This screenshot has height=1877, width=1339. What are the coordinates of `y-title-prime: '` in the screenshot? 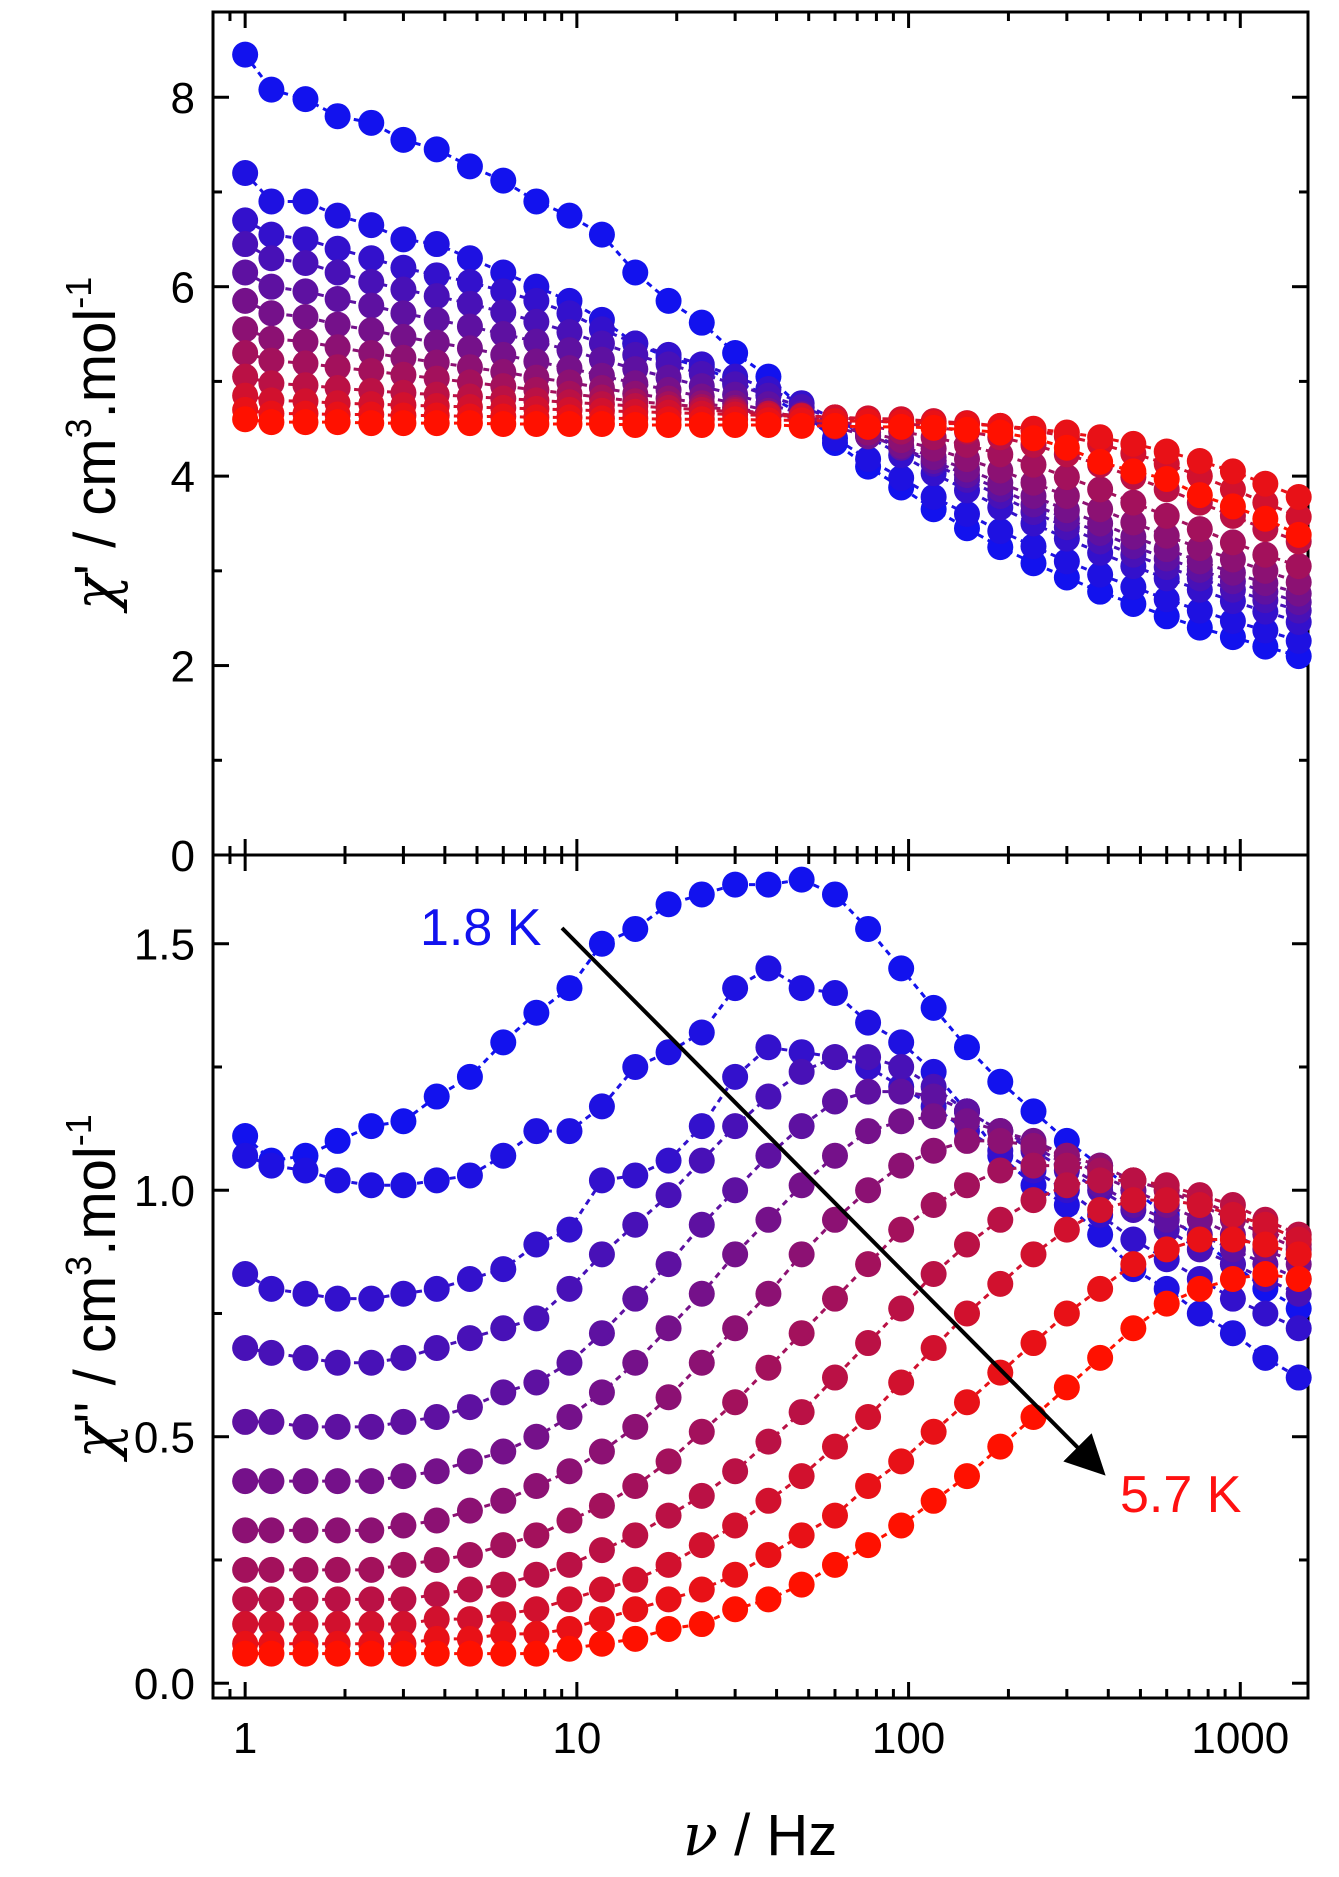 It's located at (95, 569).